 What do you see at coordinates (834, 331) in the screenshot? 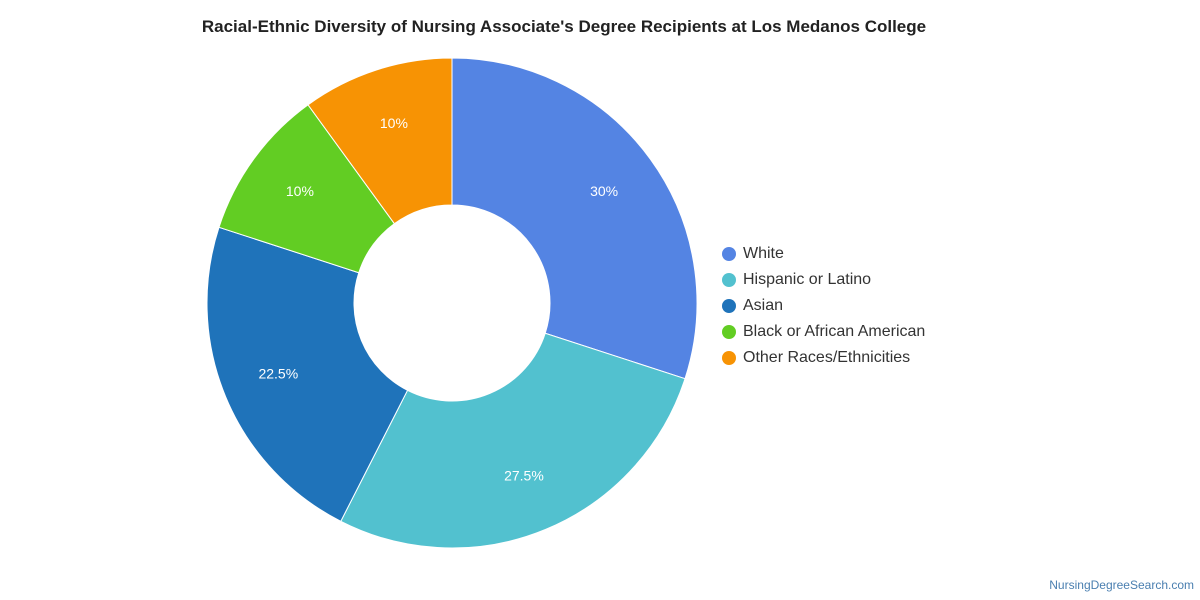
I see `legend-label: Black or African American` at bounding box center [834, 331].